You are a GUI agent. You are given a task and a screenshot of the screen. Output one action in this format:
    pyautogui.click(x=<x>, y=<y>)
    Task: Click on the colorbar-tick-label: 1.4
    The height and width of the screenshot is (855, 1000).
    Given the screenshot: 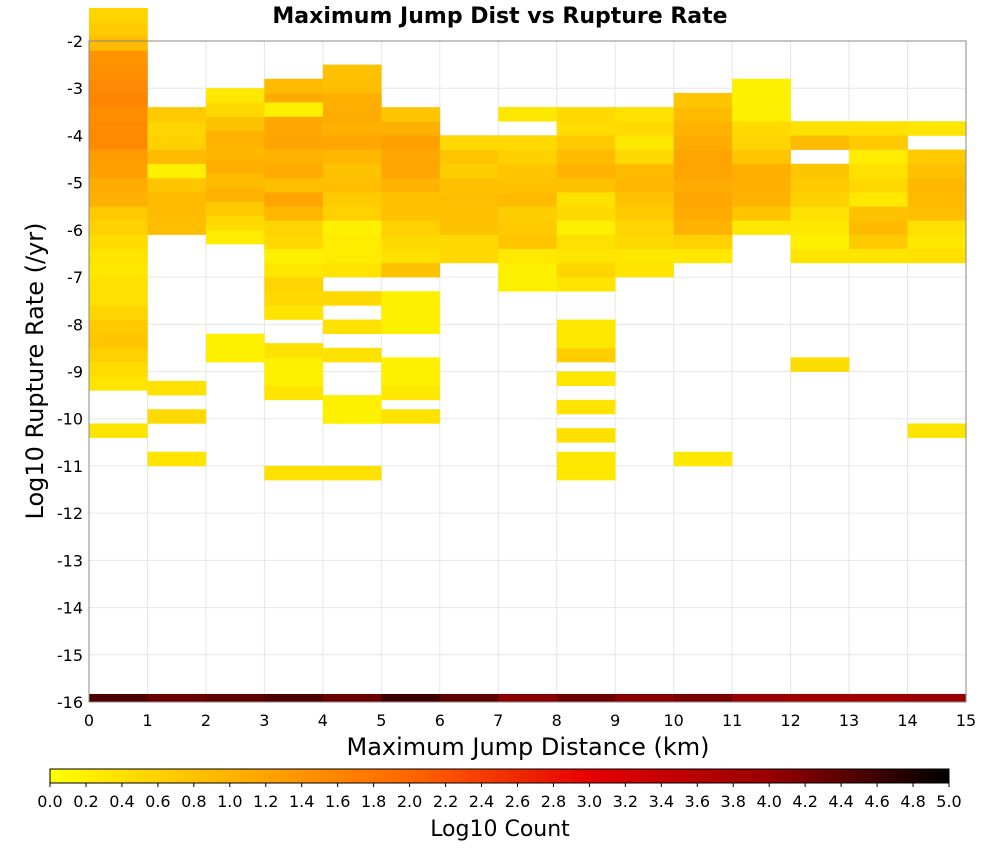 What is the action you would take?
    pyautogui.click(x=301, y=801)
    